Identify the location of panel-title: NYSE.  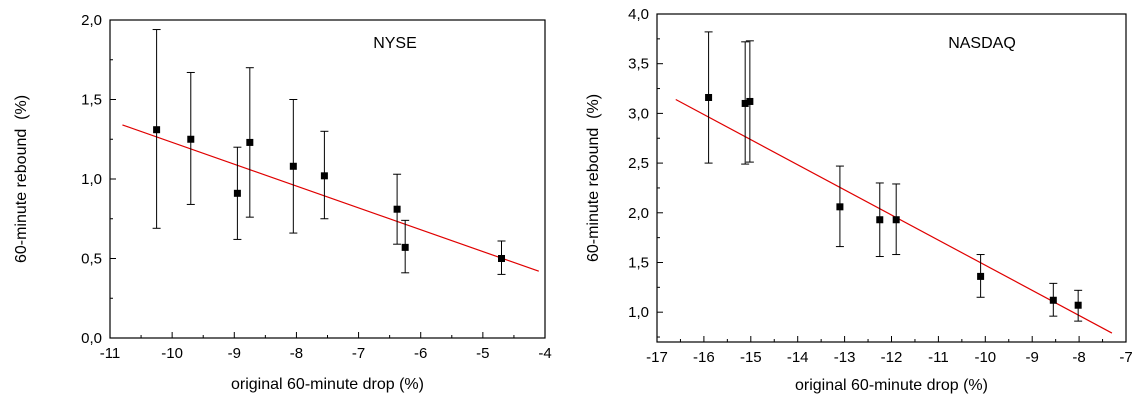
(395, 43).